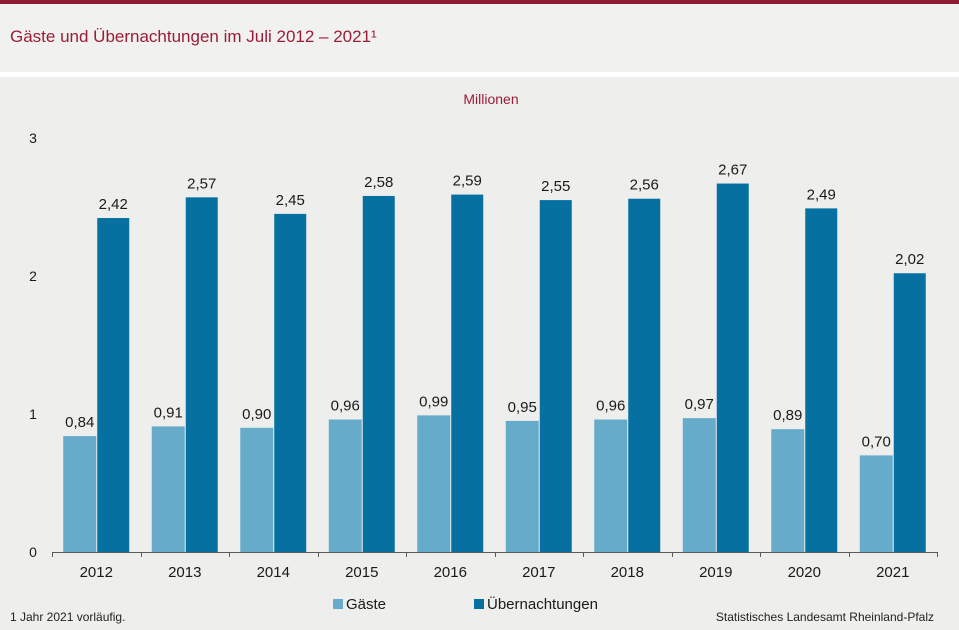 The width and height of the screenshot is (959, 630). I want to click on bar-overnight-stays-2014, so click(290, 382).